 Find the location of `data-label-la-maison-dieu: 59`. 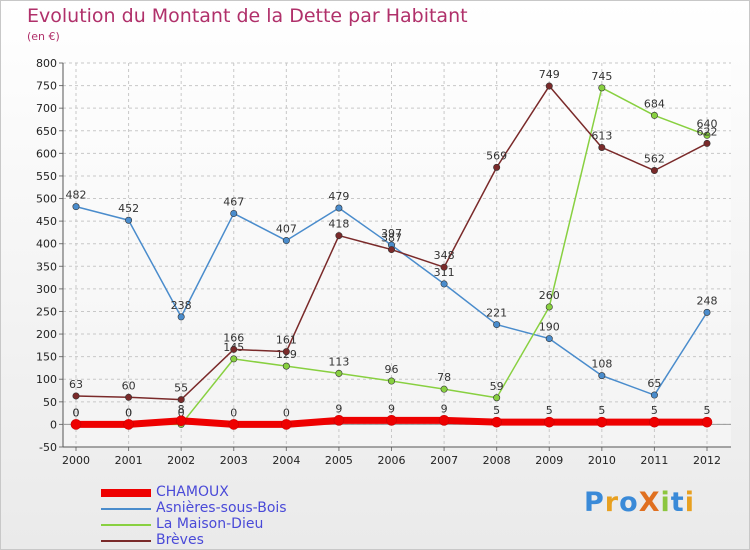

data-label-la-maison-dieu: 59 is located at coordinates (497, 386).